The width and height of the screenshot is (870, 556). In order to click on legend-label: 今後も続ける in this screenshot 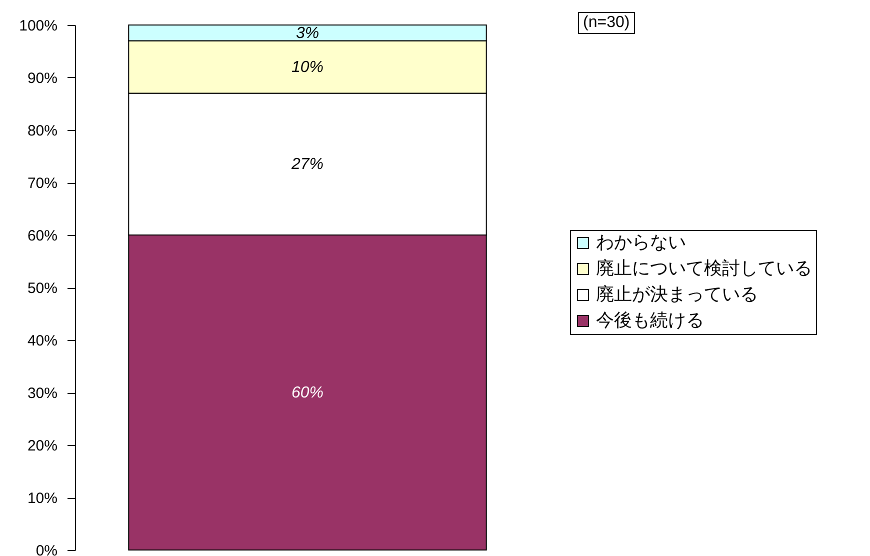, I will do `click(650, 320)`.